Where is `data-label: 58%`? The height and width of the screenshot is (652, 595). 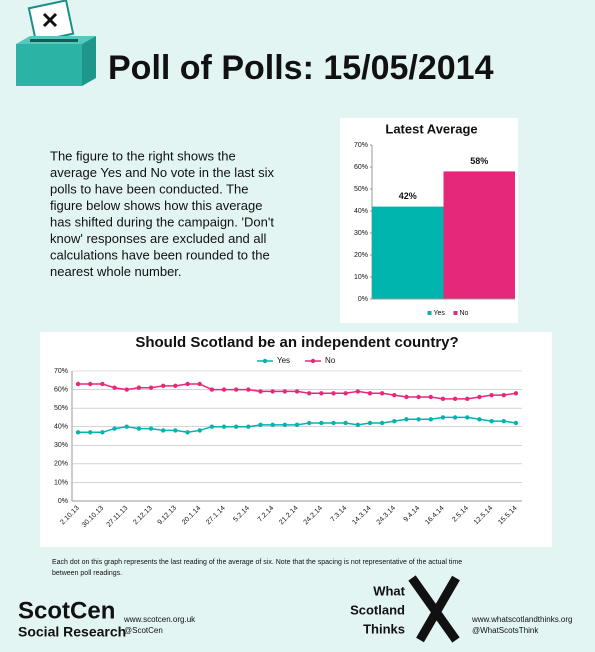
data-label: 58% is located at coordinates (479, 161).